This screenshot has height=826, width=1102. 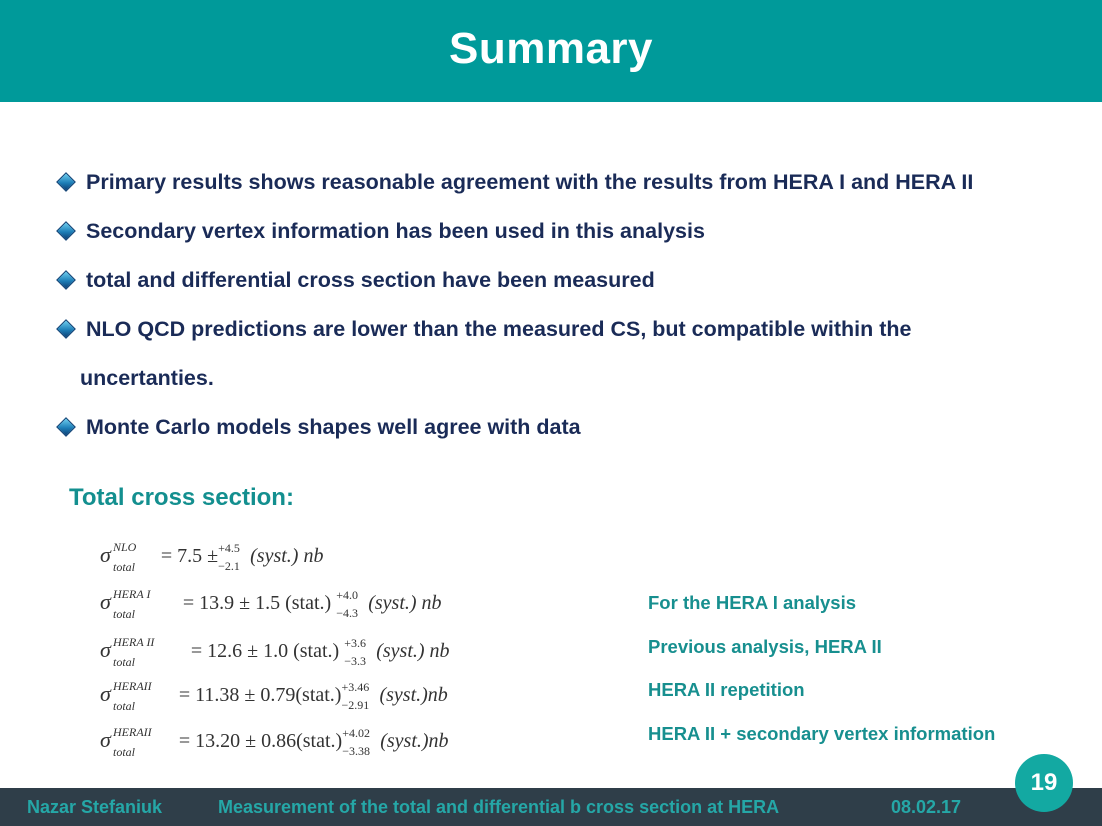 I want to click on section-title: Total cross section:, so click(x=181, y=497).